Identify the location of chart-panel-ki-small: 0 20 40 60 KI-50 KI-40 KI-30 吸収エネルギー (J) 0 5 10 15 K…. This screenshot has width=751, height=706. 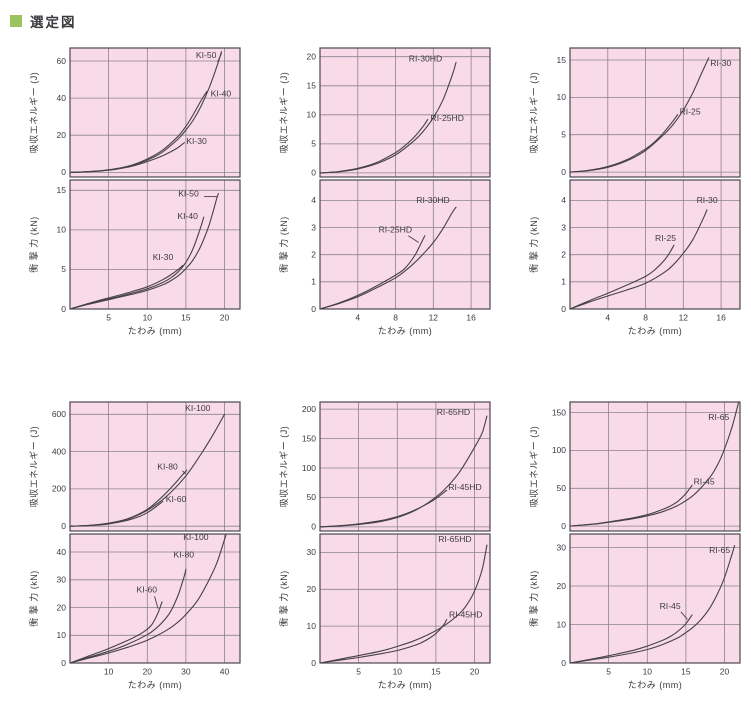
(134, 191).